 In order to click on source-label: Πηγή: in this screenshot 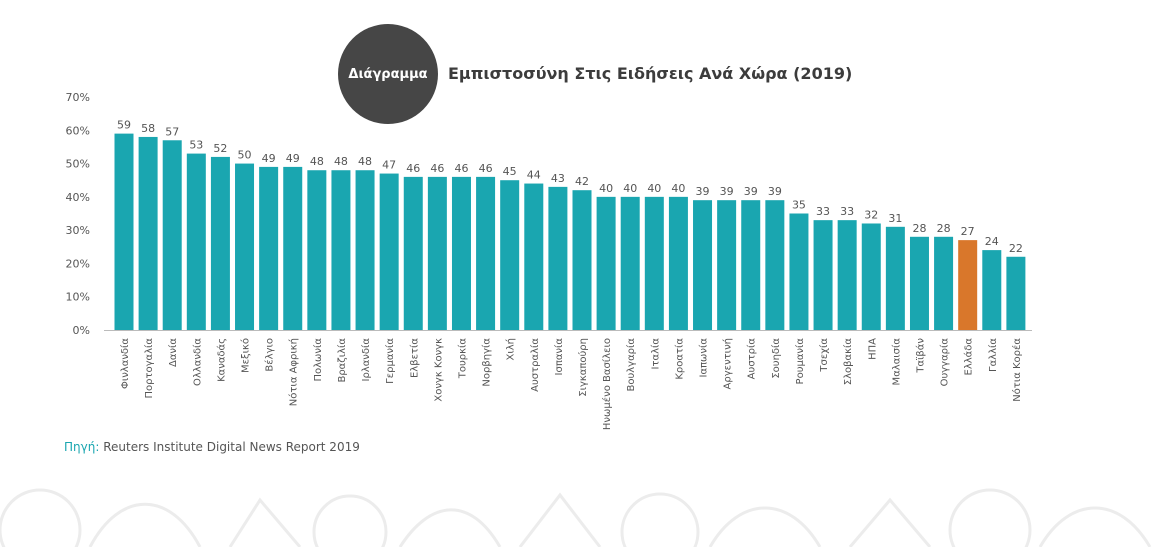, I will do `click(82, 447)`.